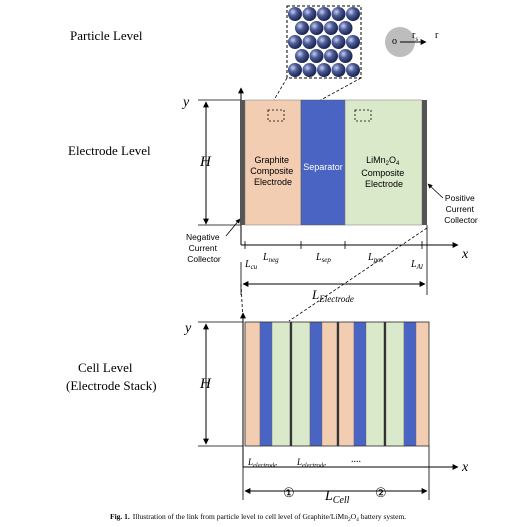 The image size is (526, 527). What do you see at coordinates (205, 162) in the screenshot?
I see `height-label: H` at bounding box center [205, 162].